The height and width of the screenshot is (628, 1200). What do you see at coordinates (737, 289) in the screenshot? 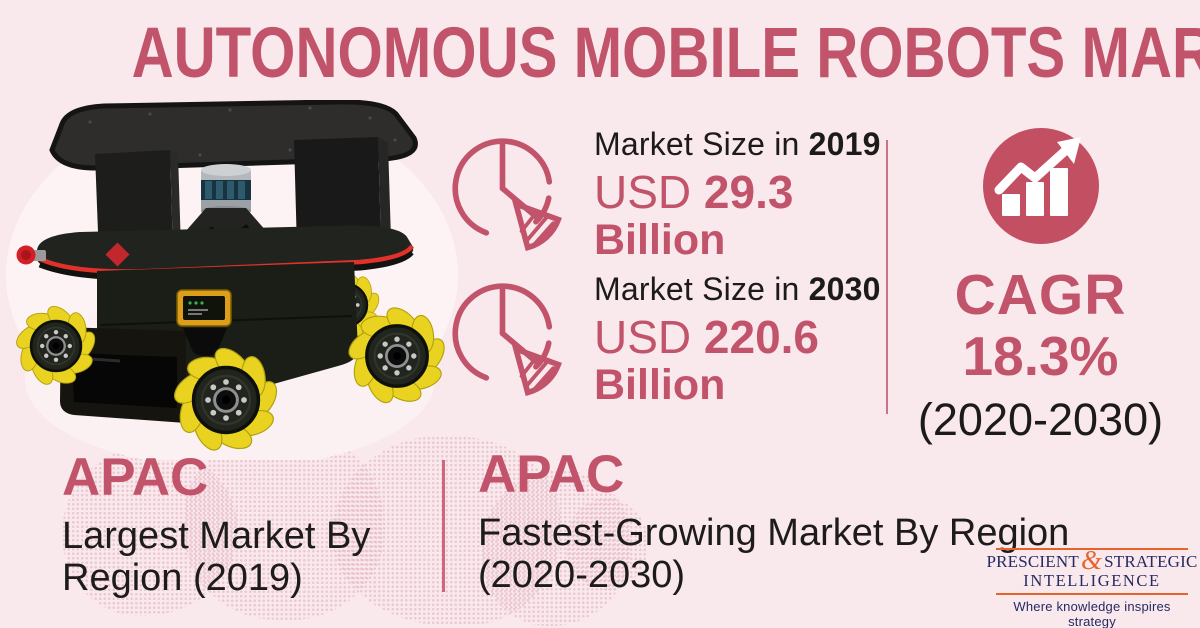
I see `market-size-2030-label: Market Size in 2030` at bounding box center [737, 289].